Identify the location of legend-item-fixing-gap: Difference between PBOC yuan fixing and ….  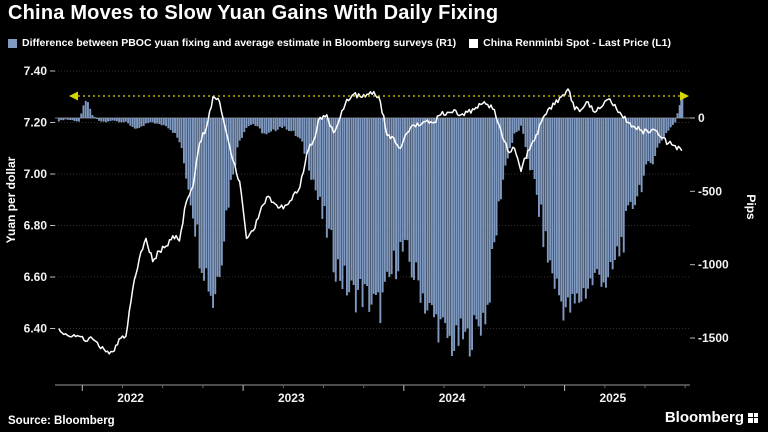
(232, 43).